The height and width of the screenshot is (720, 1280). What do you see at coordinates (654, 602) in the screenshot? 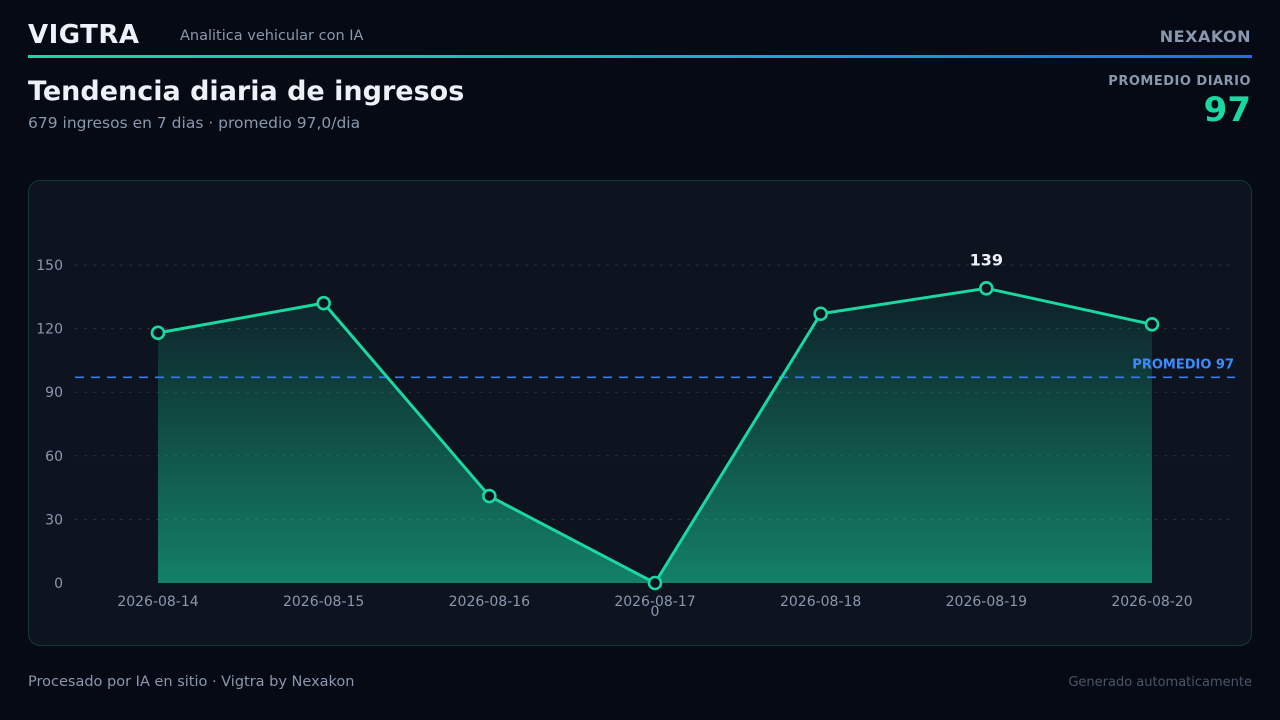
I see `x-tick-label: 2026-08-17` at bounding box center [654, 602].